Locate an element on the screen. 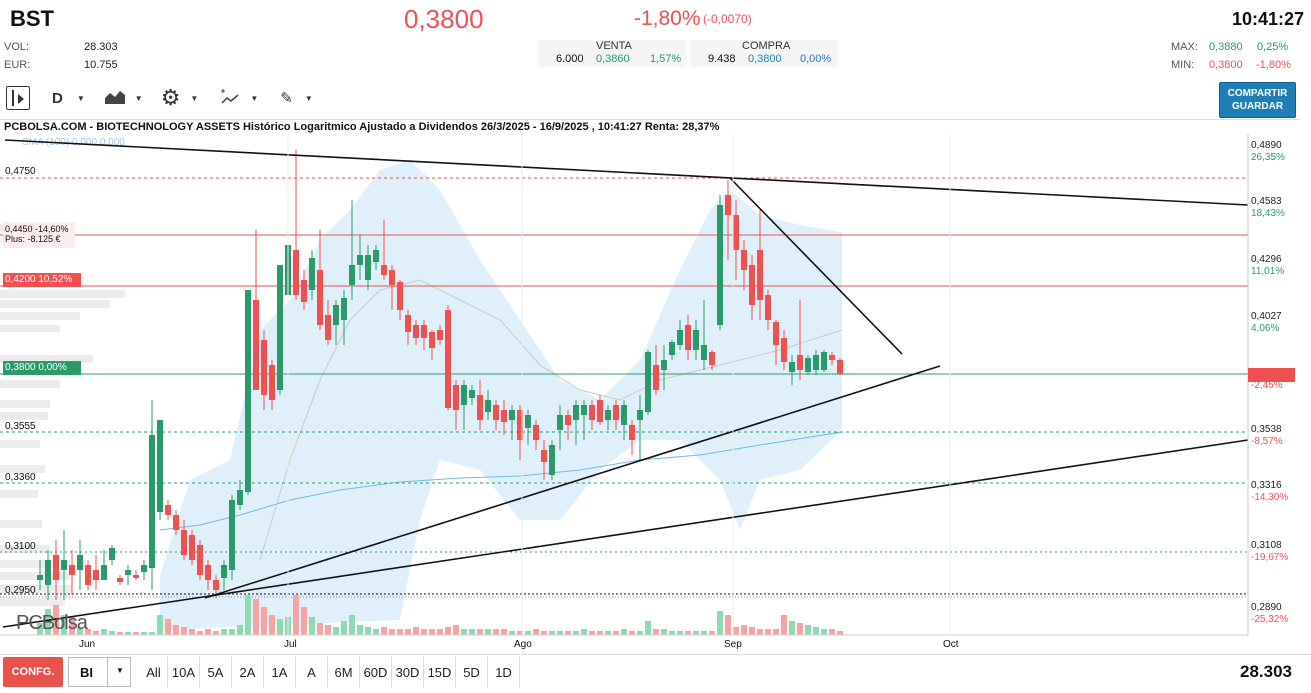 The width and height of the screenshot is (1311, 693). gear-icon: ⚙ is located at coordinates (170, 97).